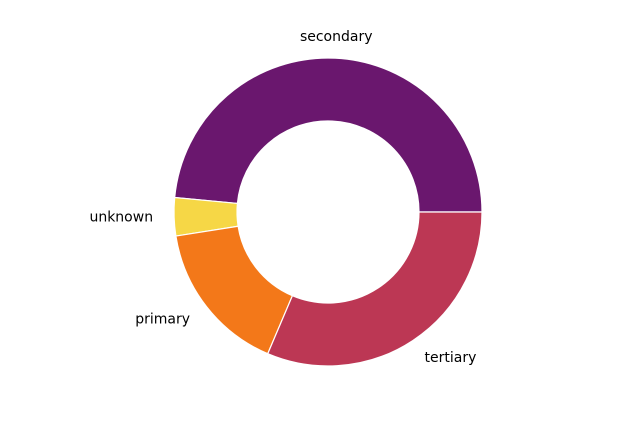 The image size is (640, 426). Describe the element at coordinates (336, 37) in the screenshot. I see `slice-label-secondary: secondary` at that location.